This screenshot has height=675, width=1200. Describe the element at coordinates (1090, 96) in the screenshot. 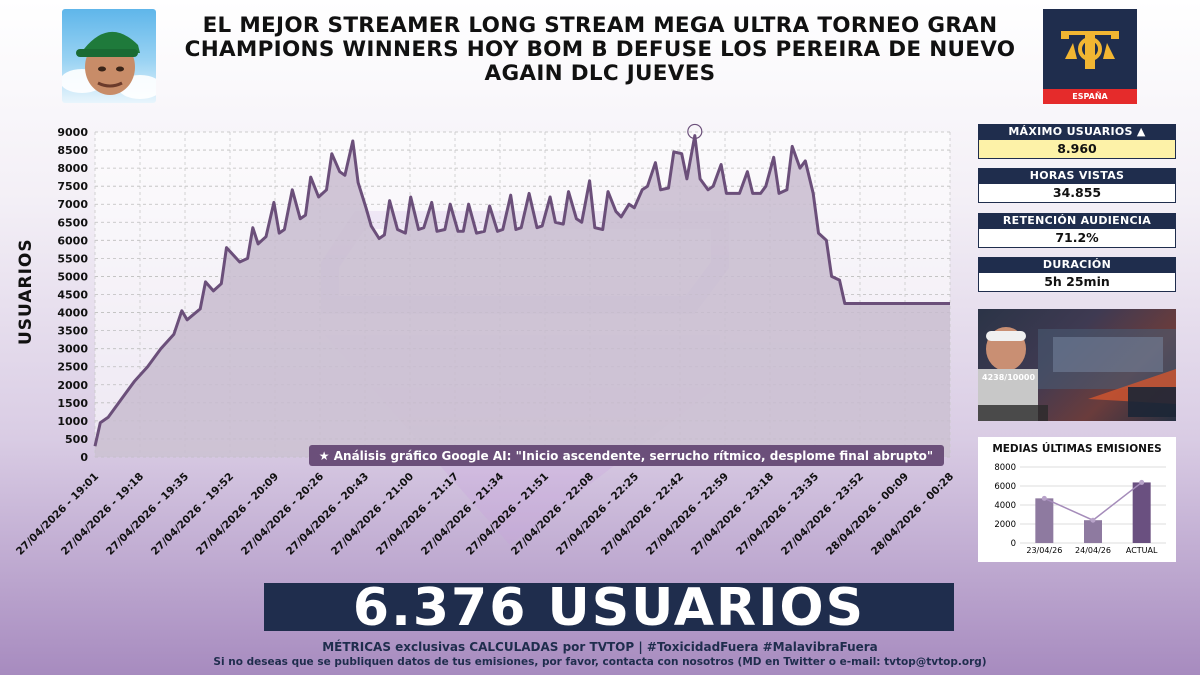

I see `logo-region-label: ESPAÑA` at that location.